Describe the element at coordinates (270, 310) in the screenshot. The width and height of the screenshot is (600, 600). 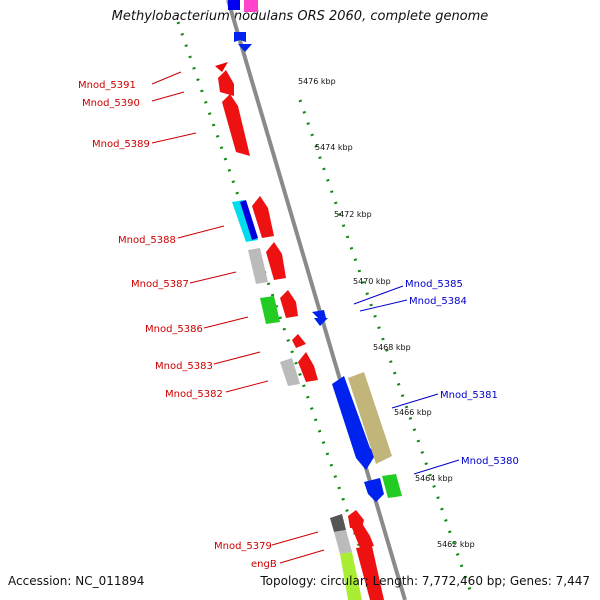
I see `gene-mnod-5386-green` at that location.